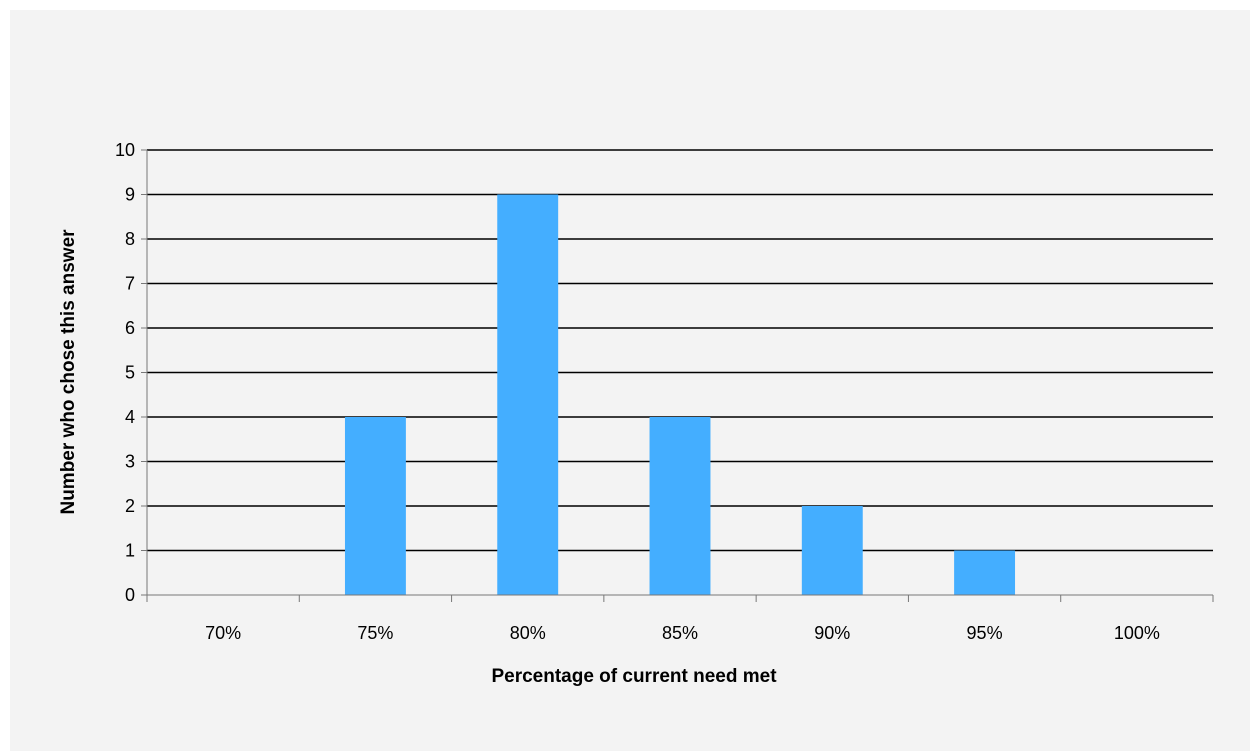  I want to click on x-tick-label: 80%, so click(528, 633).